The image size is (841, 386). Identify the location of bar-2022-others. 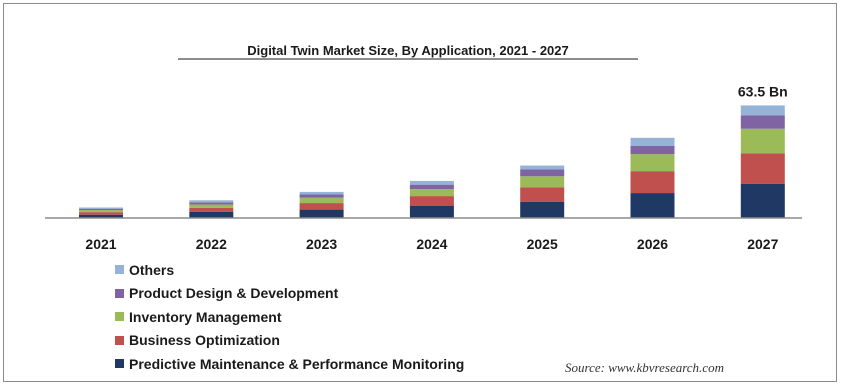
(211, 201).